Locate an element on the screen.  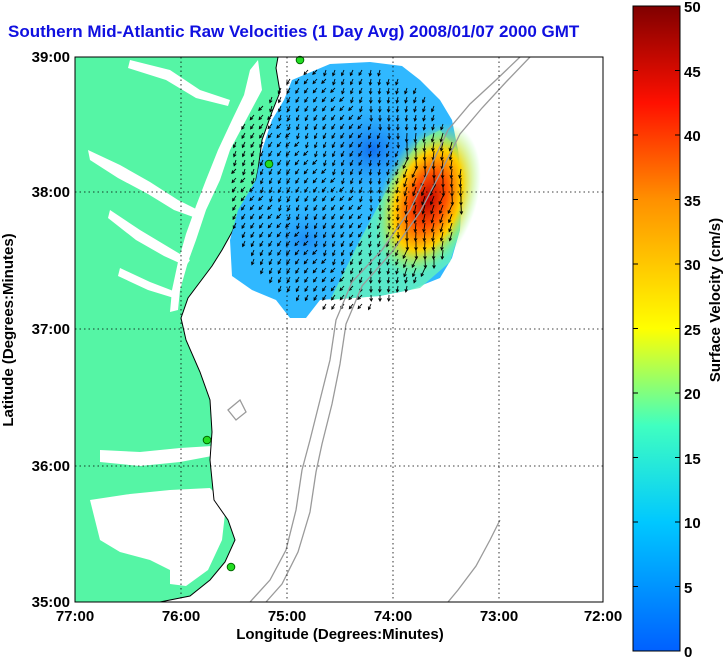
y-tick-labels: 39:00 38:00 37:00 36:00 35:00 is located at coordinates (51, 330).